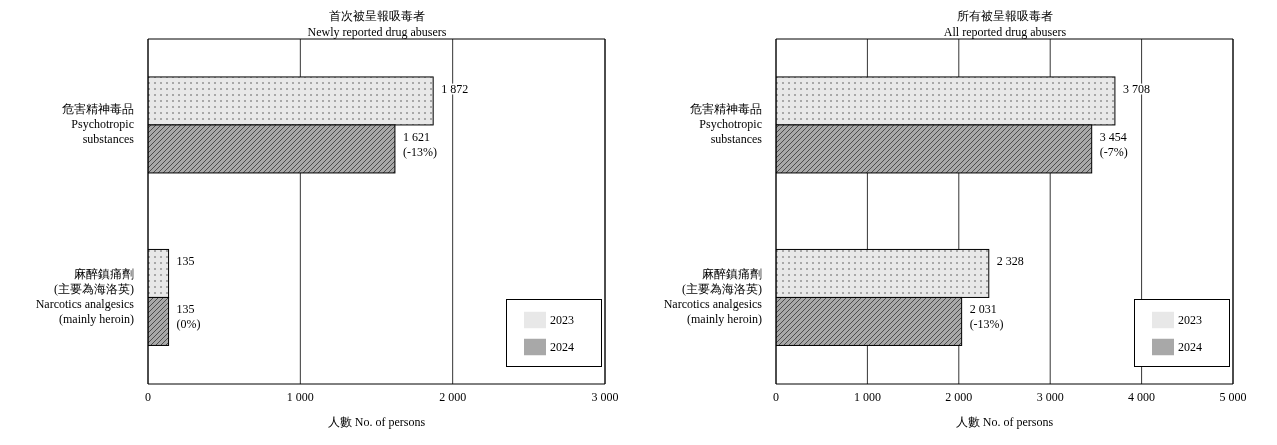 The height and width of the screenshot is (445, 1277). What do you see at coordinates (377, 16) in the screenshot?
I see `chart-title: 首次被呈報吸毒者` at bounding box center [377, 16].